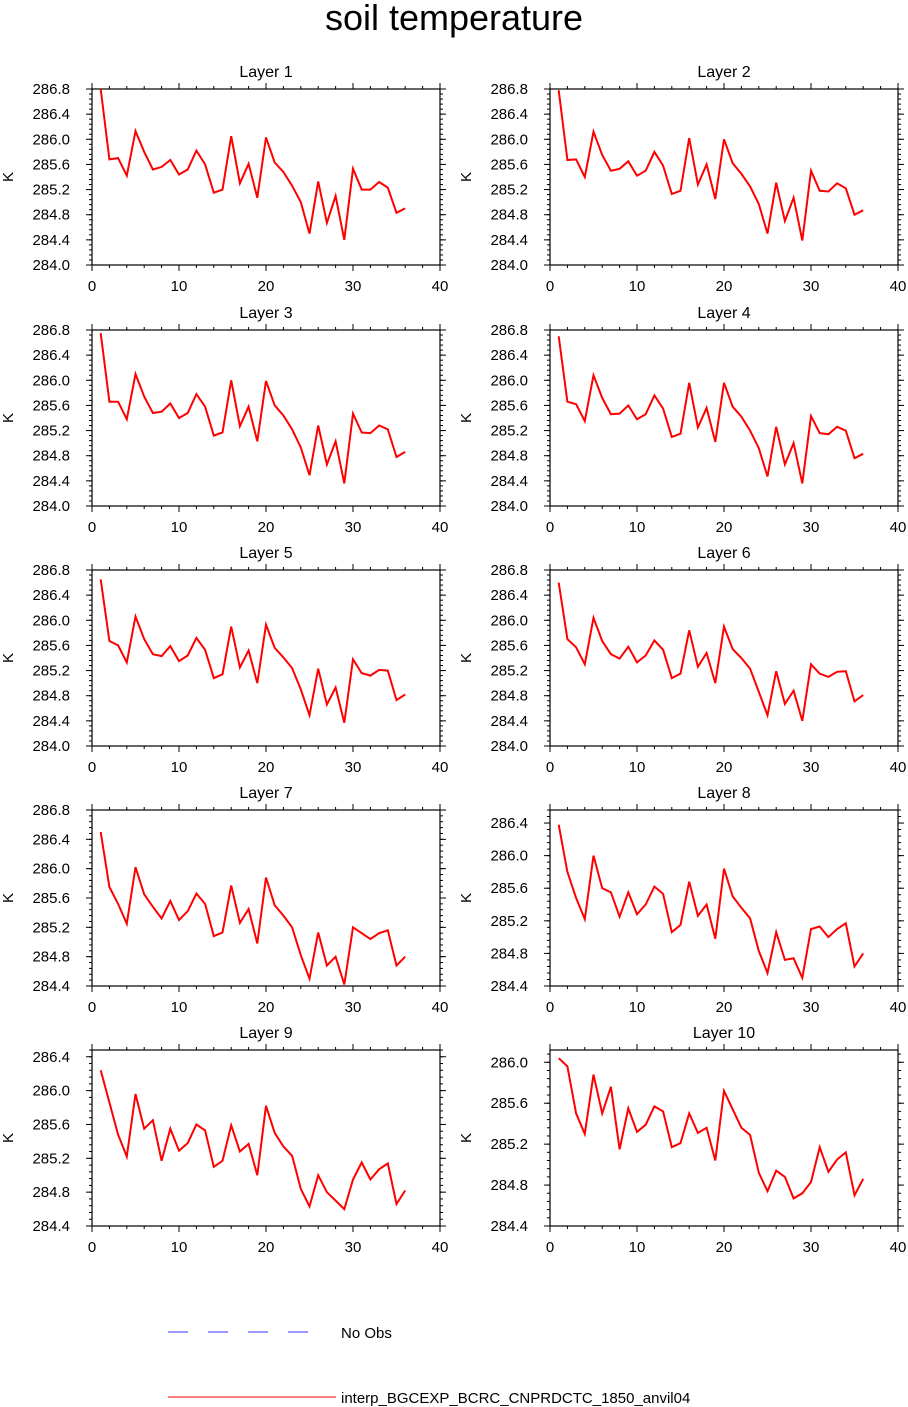 The height and width of the screenshot is (1407, 908). Describe the element at coordinates (515, 1398) in the screenshot. I see `legend-model-label: interp_BGCEXP_BCRC_CNPRDCTC_1850_anvil04` at that location.